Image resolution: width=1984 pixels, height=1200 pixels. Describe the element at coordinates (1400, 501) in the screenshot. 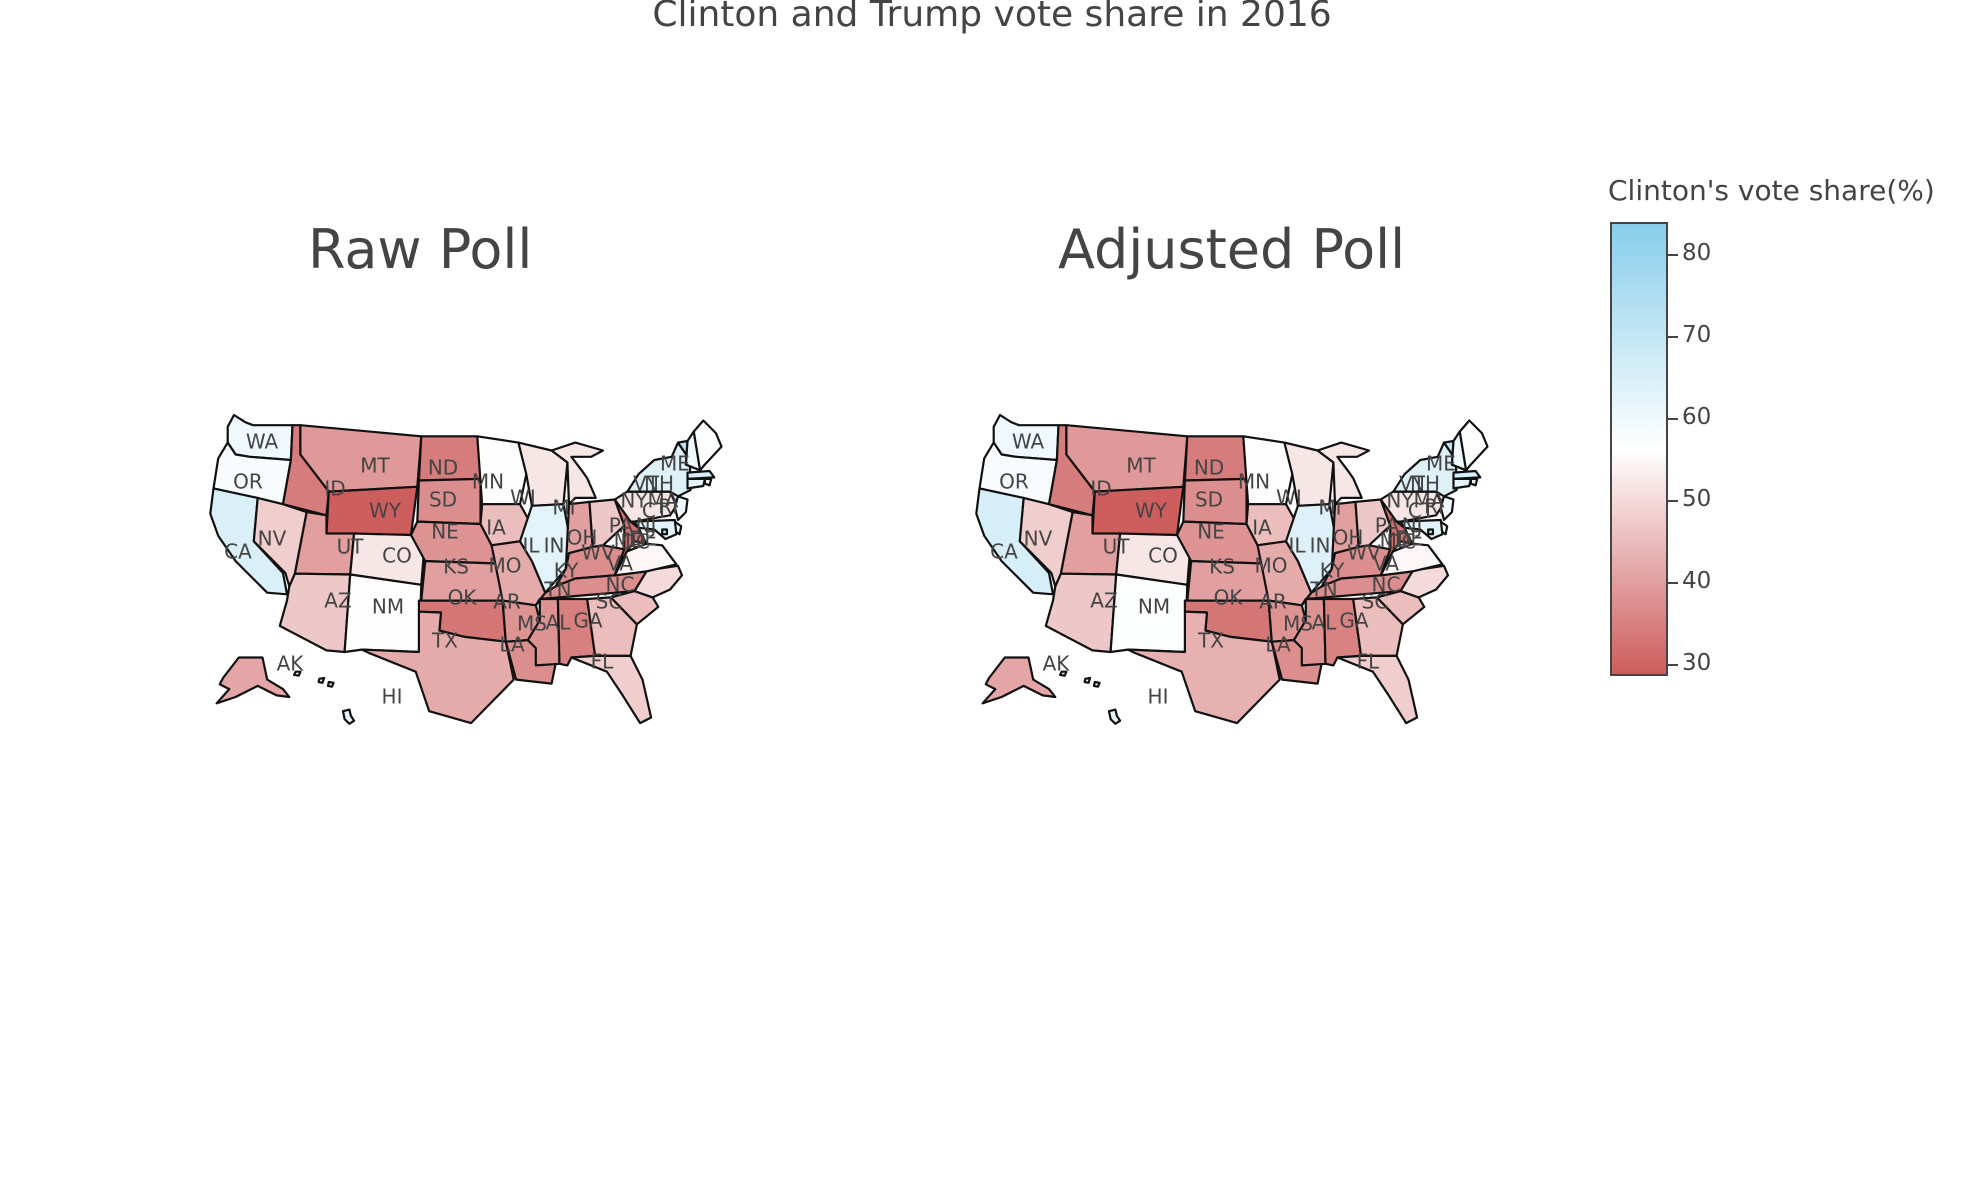

I see `state-label-ny: NY` at that location.